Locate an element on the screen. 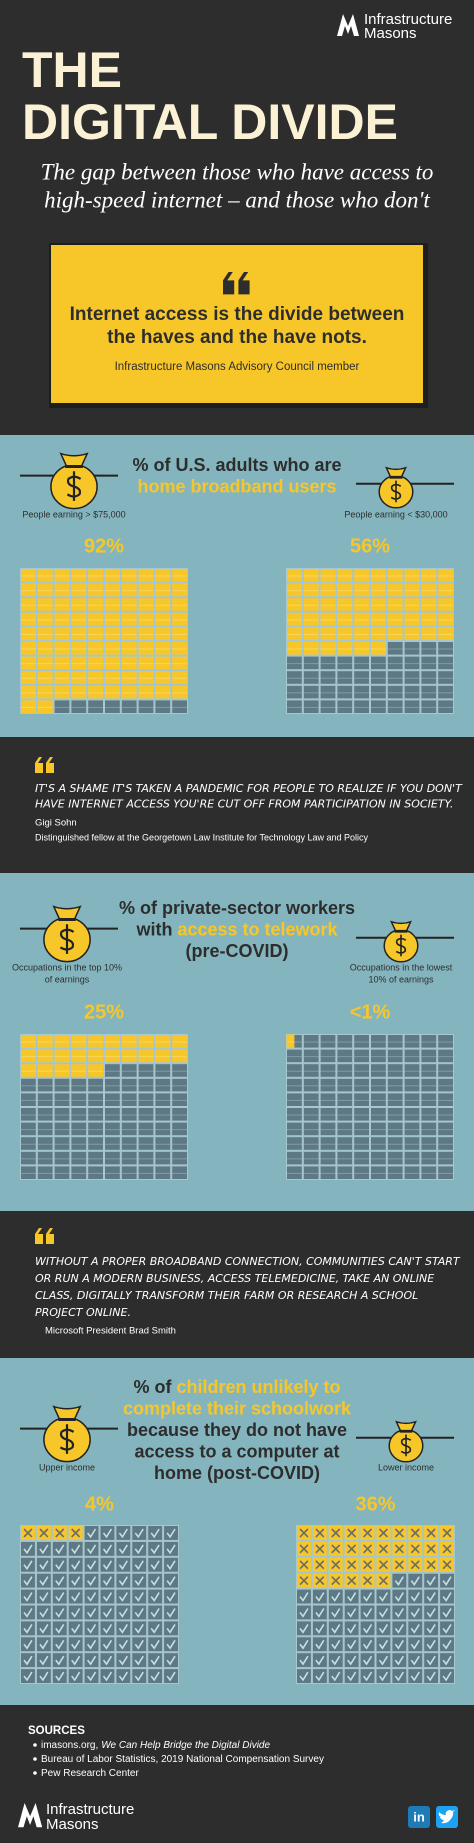  waffle-cell-partial is located at coordinates (290, 1041).